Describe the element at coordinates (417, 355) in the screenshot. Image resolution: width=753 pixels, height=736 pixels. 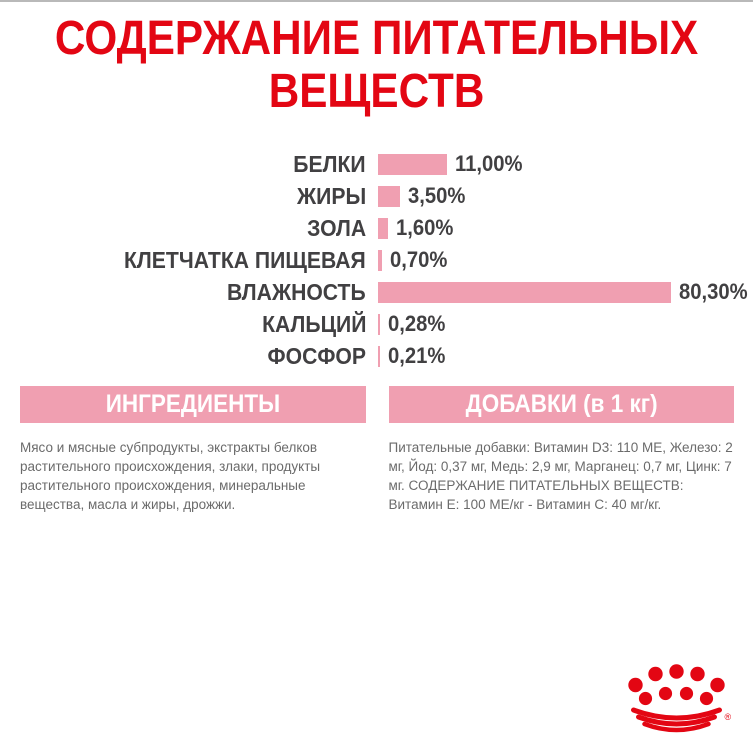
I see `chart-bar-value: 0,21%` at that location.